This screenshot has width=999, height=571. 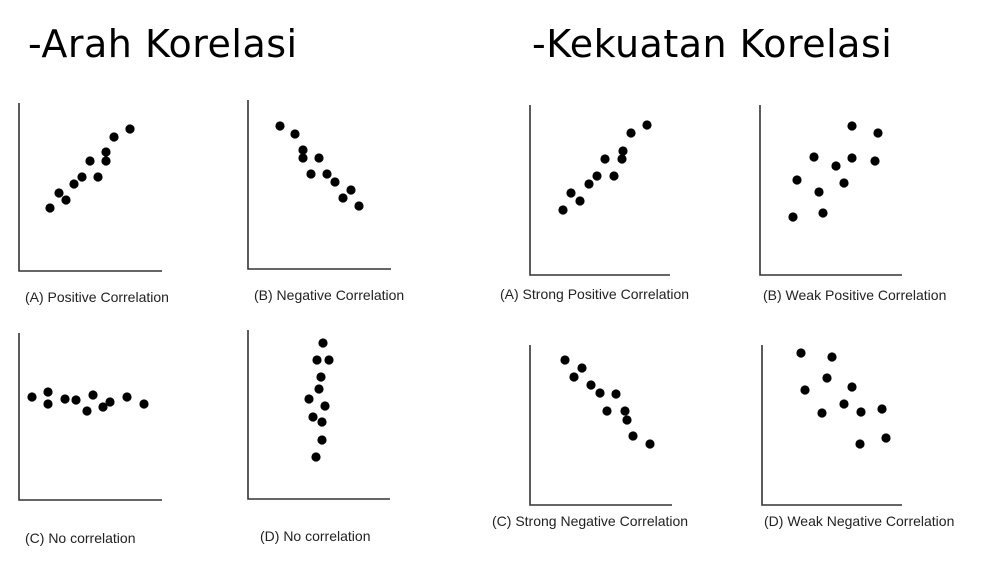 I want to click on caption-strong-negative: (C) Strong Negative Correlation, so click(x=590, y=521).